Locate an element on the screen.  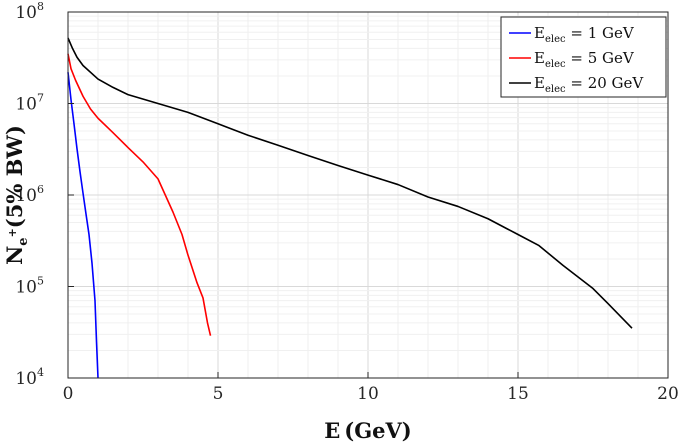
x-tick-label: 0 is located at coordinates (68, 394).